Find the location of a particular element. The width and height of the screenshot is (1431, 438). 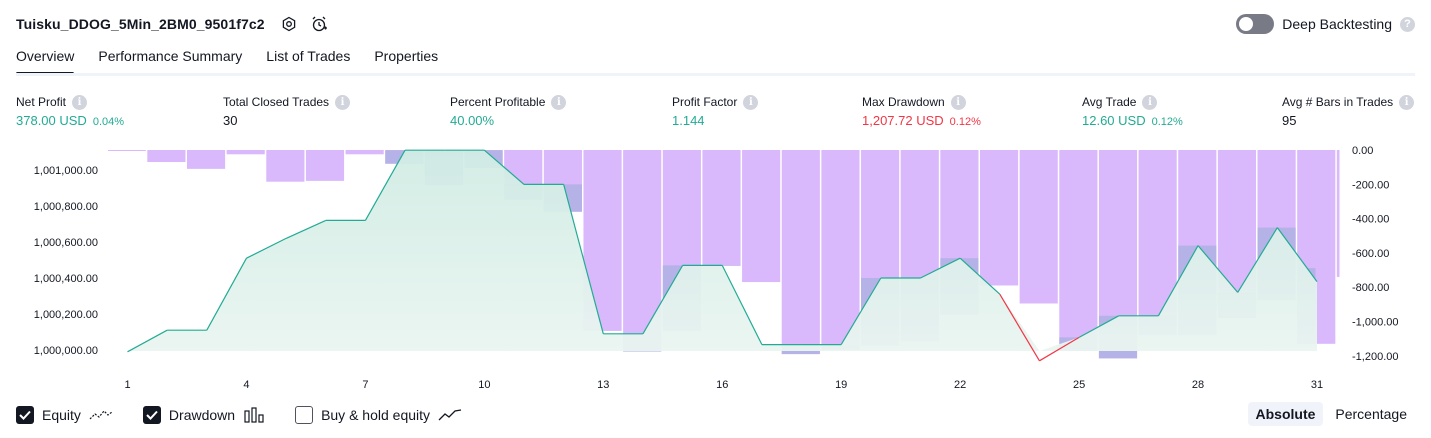

tab-overview: Overview is located at coordinates (45, 61).